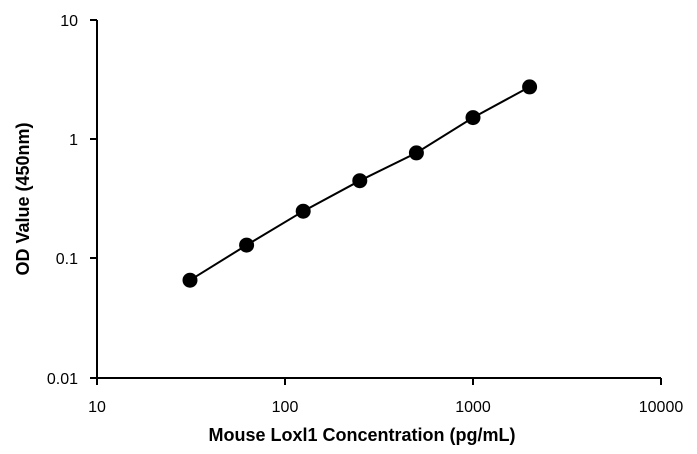 The height and width of the screenshot is (454, 697). What do you see at coordinates (97, 407) in the screenshot?
I see `x-tick-label: 10` at bounding box center [97, 407].